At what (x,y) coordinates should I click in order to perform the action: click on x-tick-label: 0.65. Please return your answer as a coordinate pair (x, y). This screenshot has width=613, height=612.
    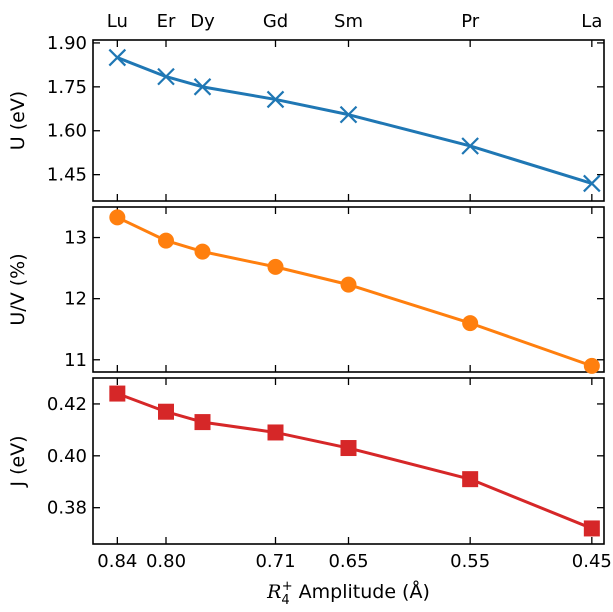
    Looking at the image, I should click on (348, 561).